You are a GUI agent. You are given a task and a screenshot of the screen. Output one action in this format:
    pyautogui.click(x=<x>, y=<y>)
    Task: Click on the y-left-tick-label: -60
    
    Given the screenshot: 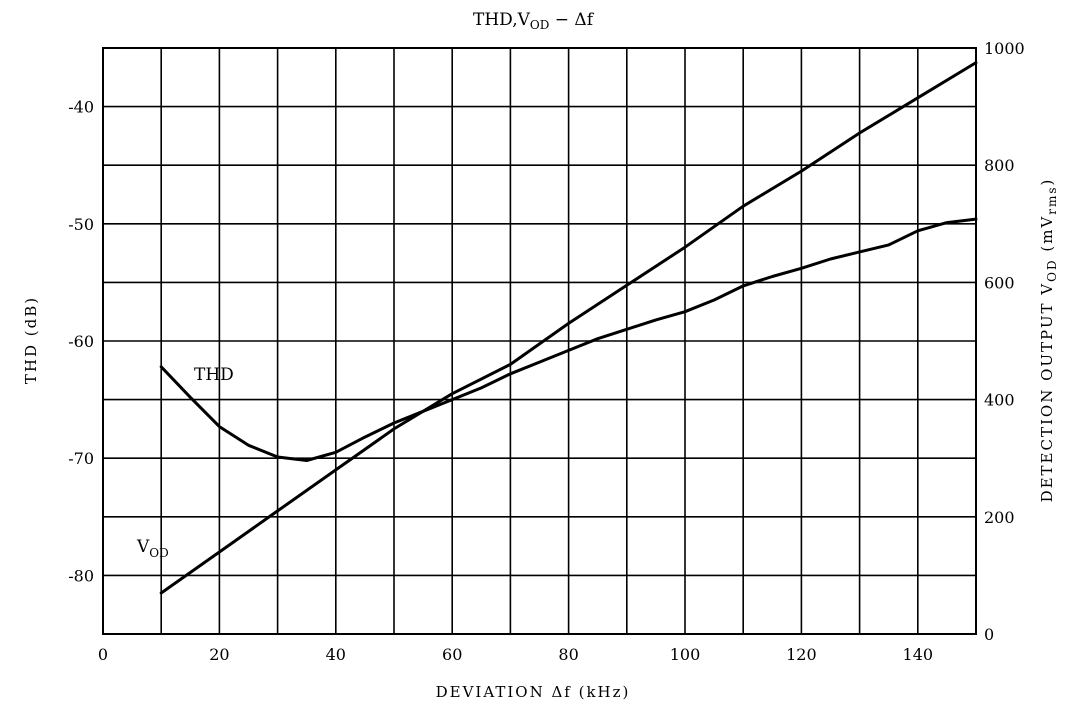 What is the action you would take?
    pyautogui.click(x=81, y=341)
    